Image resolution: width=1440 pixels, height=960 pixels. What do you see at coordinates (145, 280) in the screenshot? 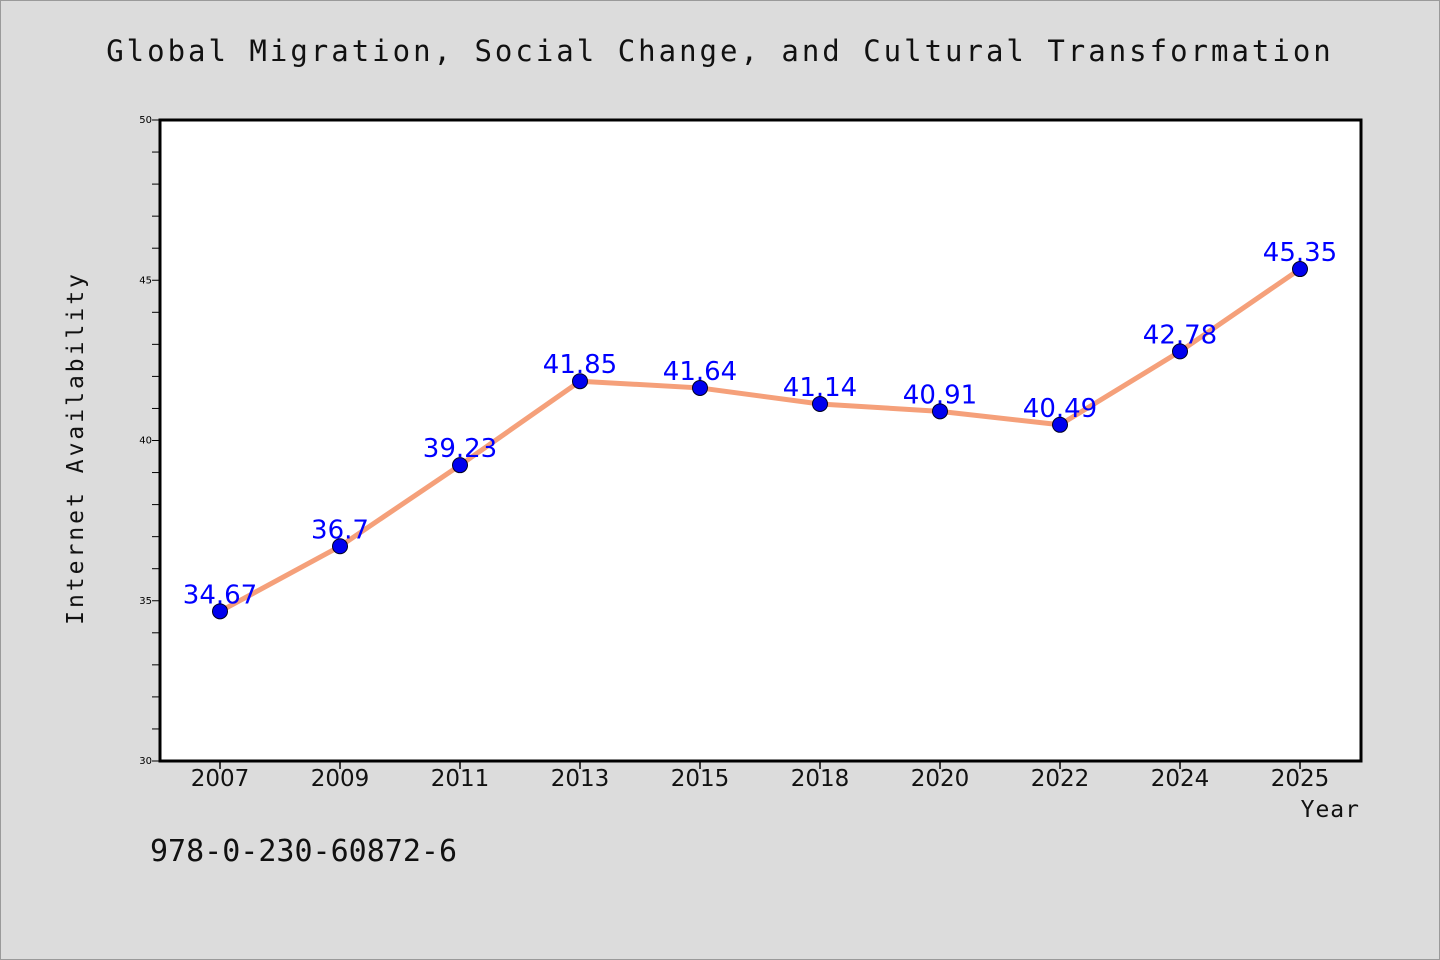
I see `y-tick-label: 45` at bounding box center [145, 280].